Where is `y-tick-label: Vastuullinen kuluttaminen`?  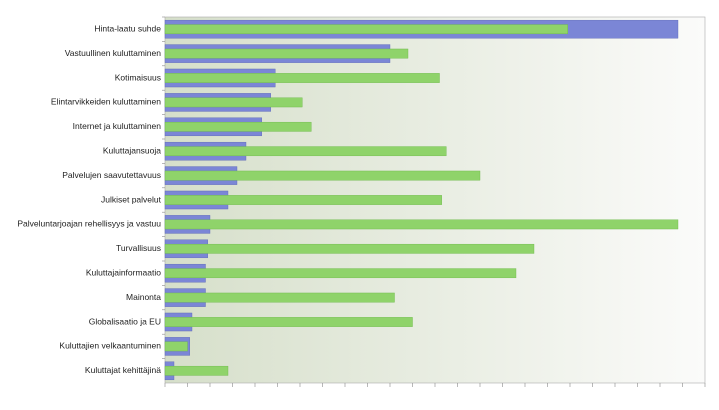
y-tick-label: Vastuullinen kuluttaminen is located at coordinates (113, 53).